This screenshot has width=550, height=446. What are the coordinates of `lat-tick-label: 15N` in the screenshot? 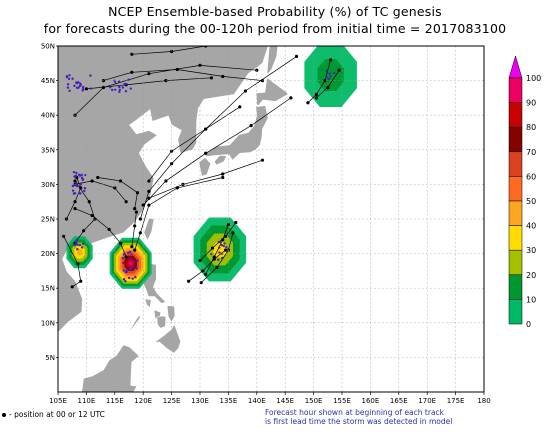 It's located at (48, 289).